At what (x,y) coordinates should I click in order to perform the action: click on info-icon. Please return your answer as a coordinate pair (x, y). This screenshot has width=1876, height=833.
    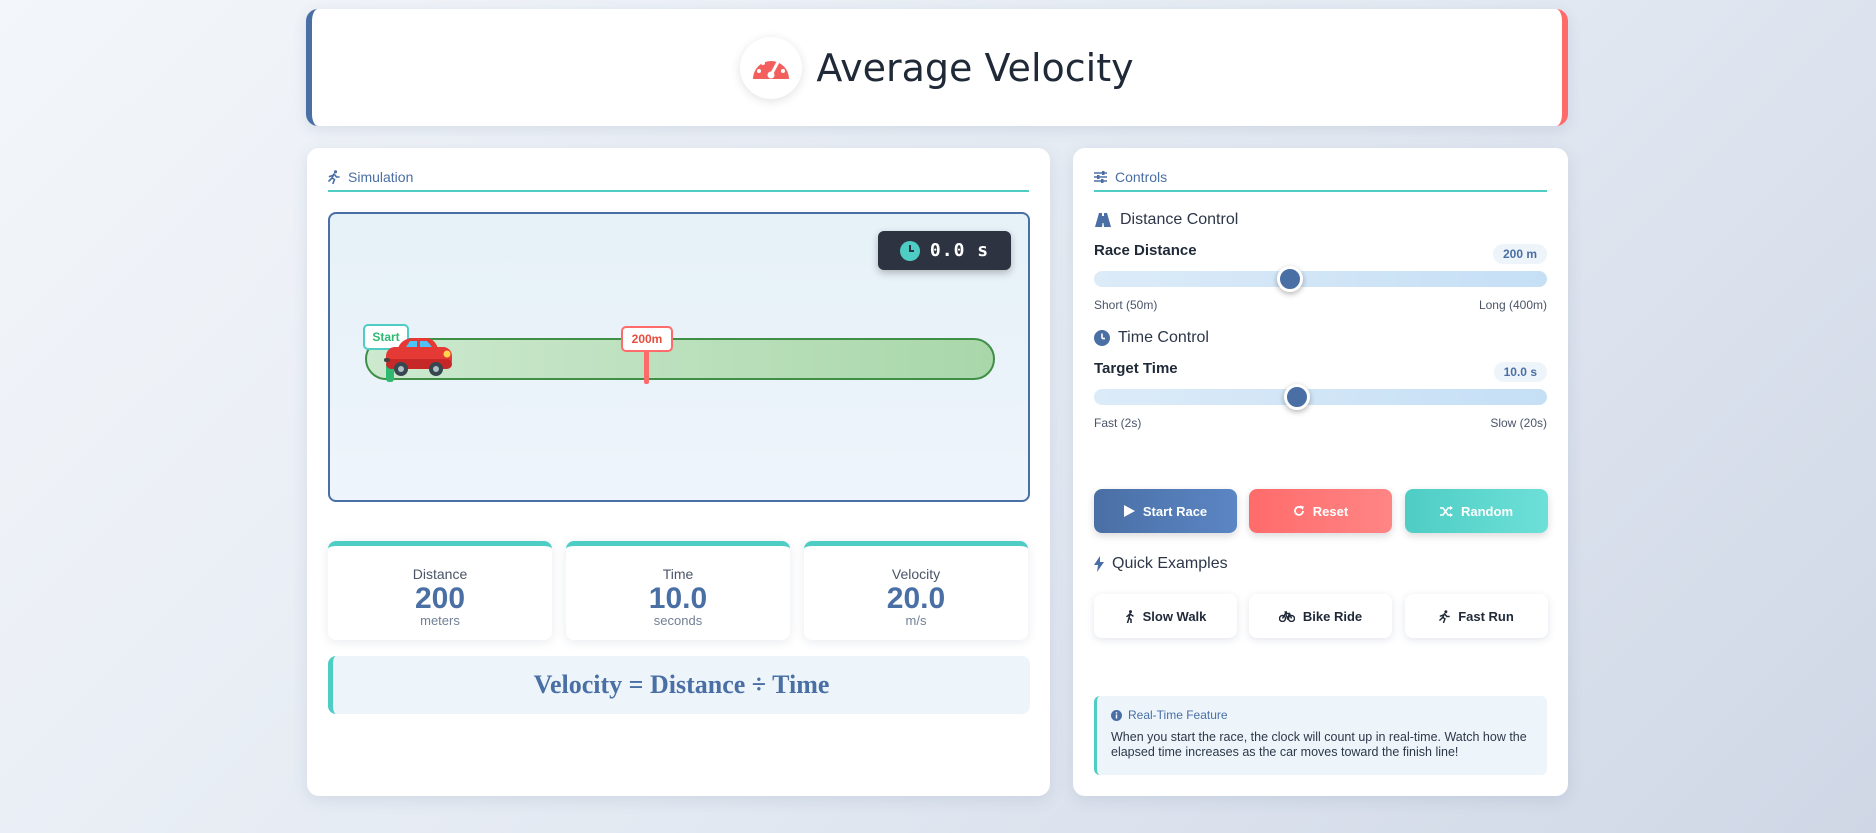
    Looking at the image, I should click on (1116, 715).